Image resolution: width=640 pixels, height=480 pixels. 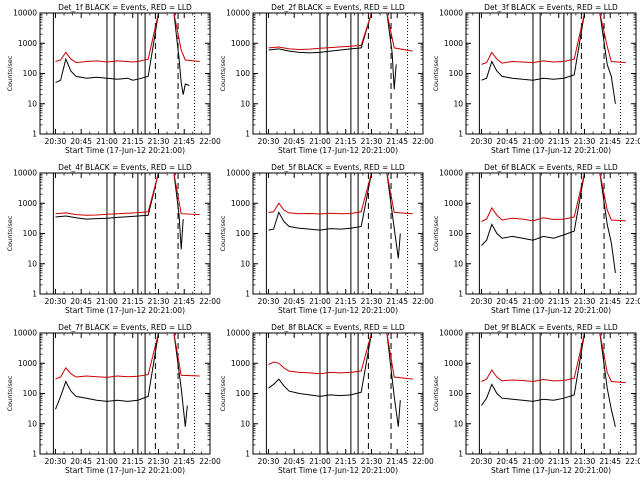 I want to click on panel-title: Det_4f BLACK = Events, RED = LLD, so click(x=125, y=167).